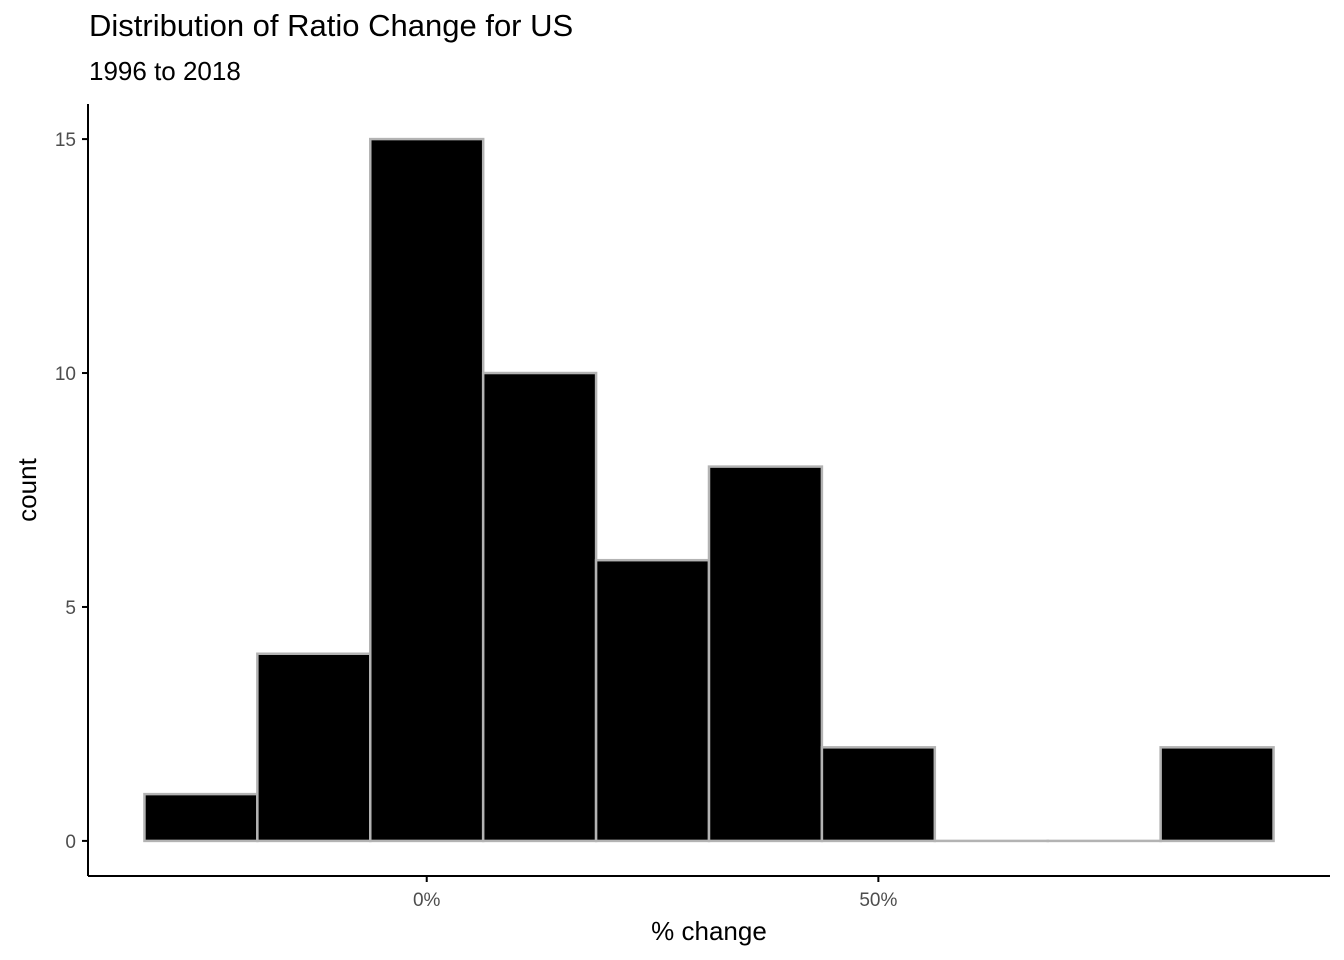 This screenshot has height=960, width=1344. I want to click on y-tick-label: 0, so click(70, 842).